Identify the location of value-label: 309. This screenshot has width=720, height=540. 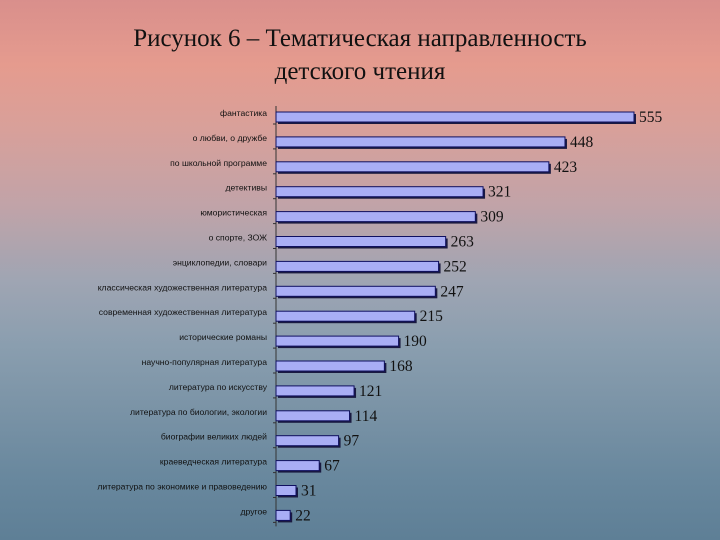
(492, 217).